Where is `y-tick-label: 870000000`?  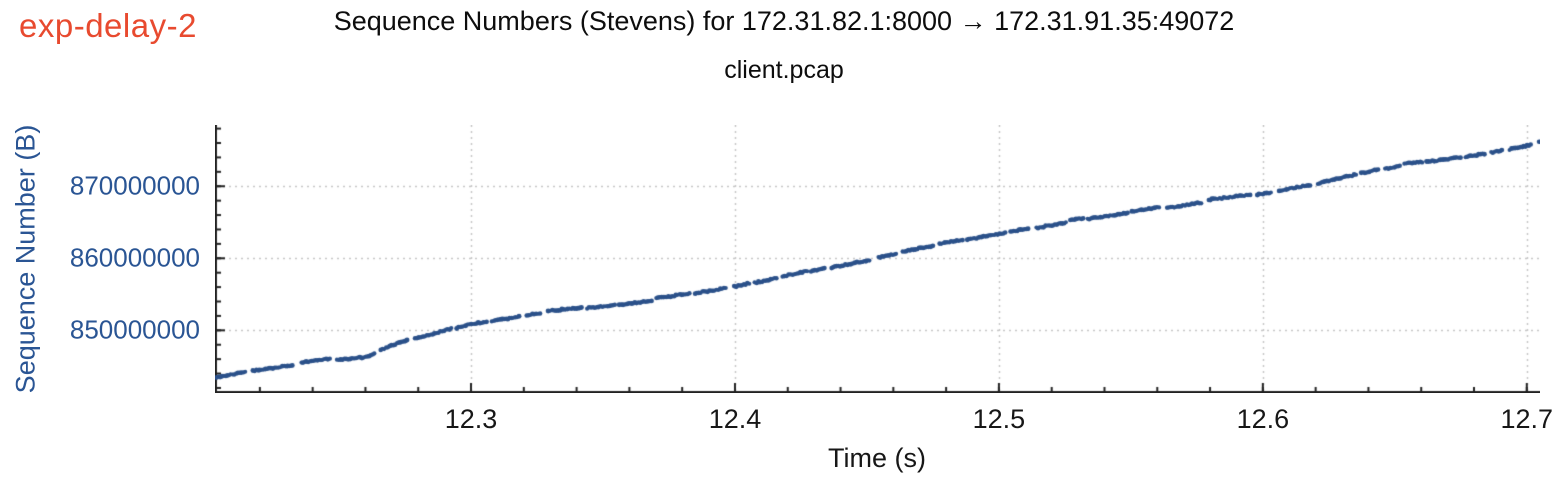
y-tick-label: 870000000 is located at coordinates (134, 185).